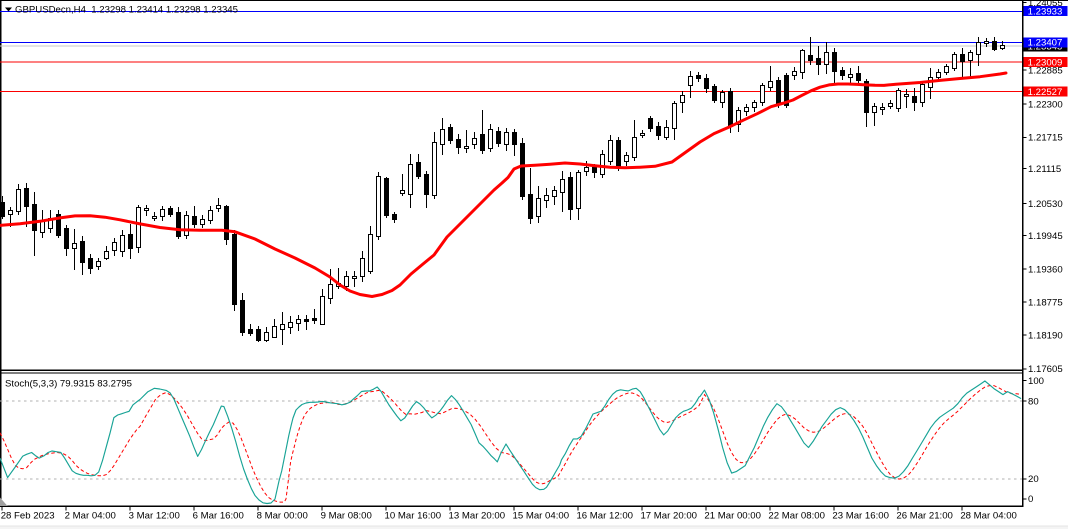 This screenshot has height=529, width=1068. I want to click on svg-text: 23 Mar 16:00, so click(860, 516).